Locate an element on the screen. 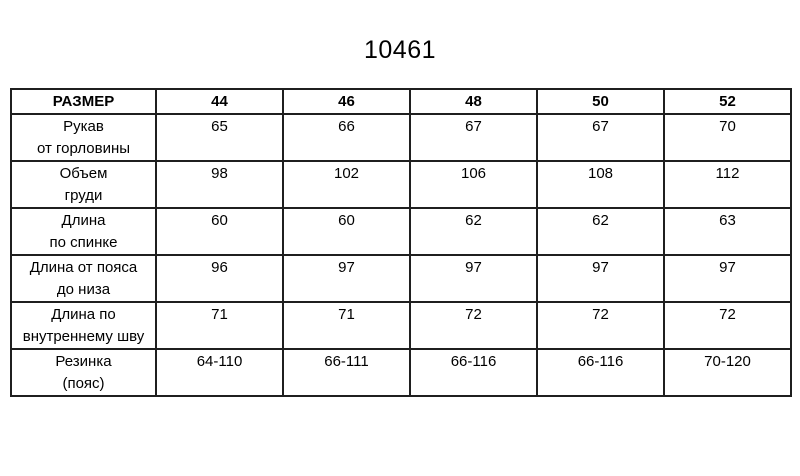 This screenshot has width=800, height=476. header-cell-size-label: РАЗМЕР is located at coordinates (83, 101).